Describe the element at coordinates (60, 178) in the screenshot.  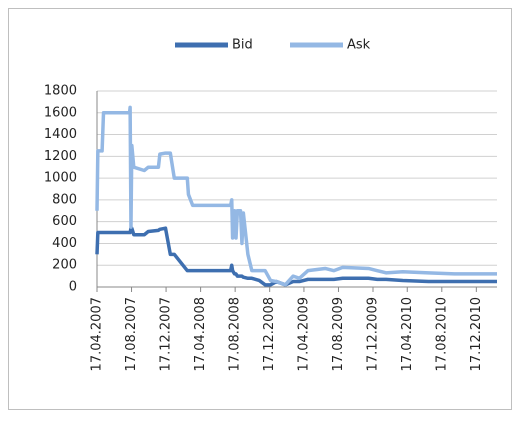
I see `y-tick-label: 1000` at that location.